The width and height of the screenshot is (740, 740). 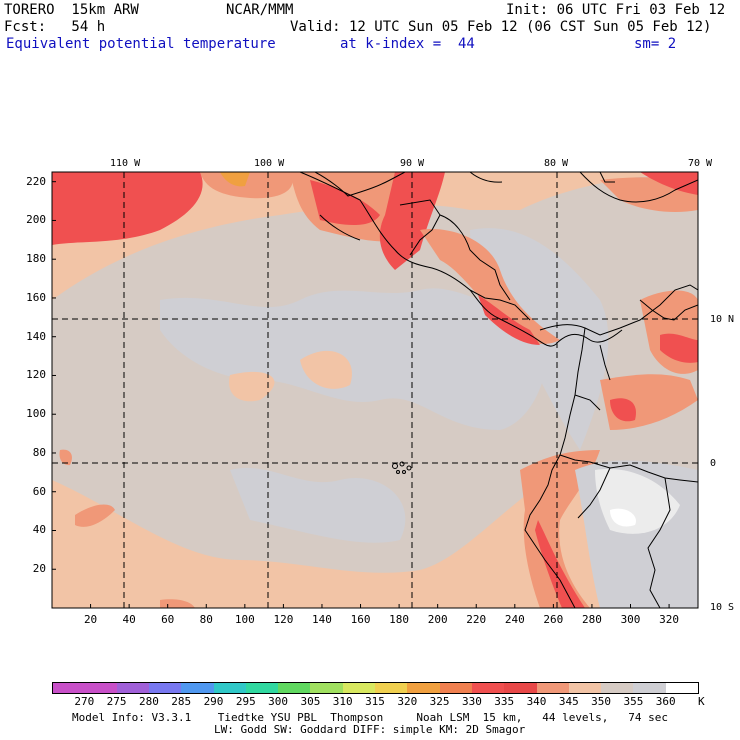 I want to click on x-grid-label: 80, so click(x=206, y=619).